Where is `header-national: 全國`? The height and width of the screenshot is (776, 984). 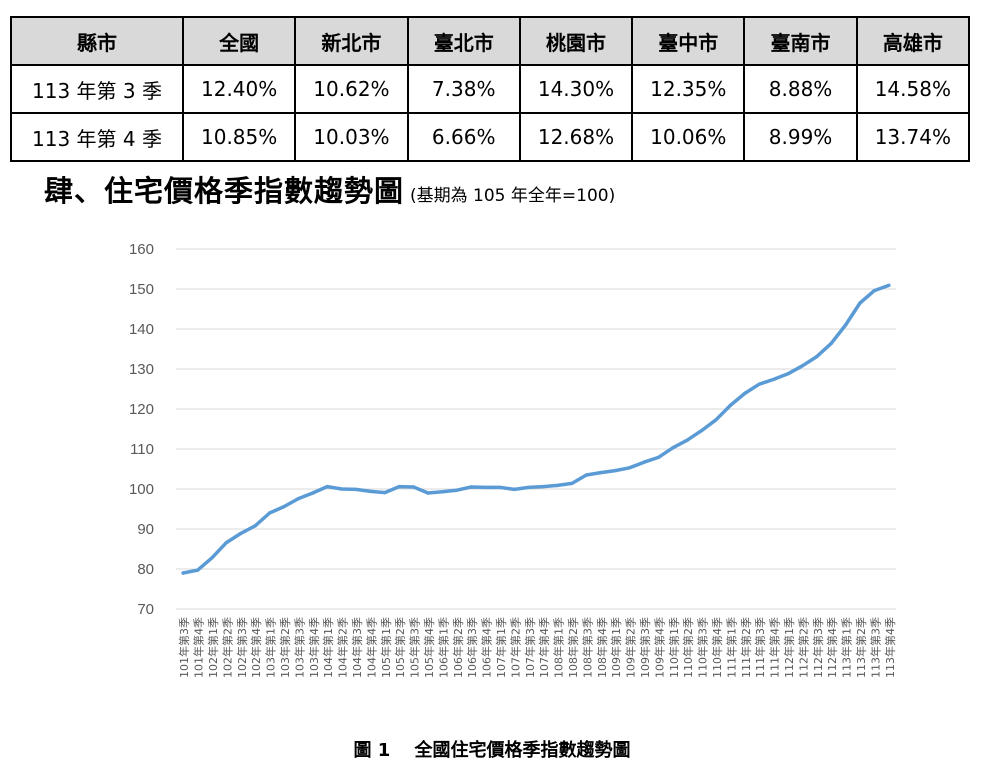
header-national: 全國 is located at coordinates (239, 41).